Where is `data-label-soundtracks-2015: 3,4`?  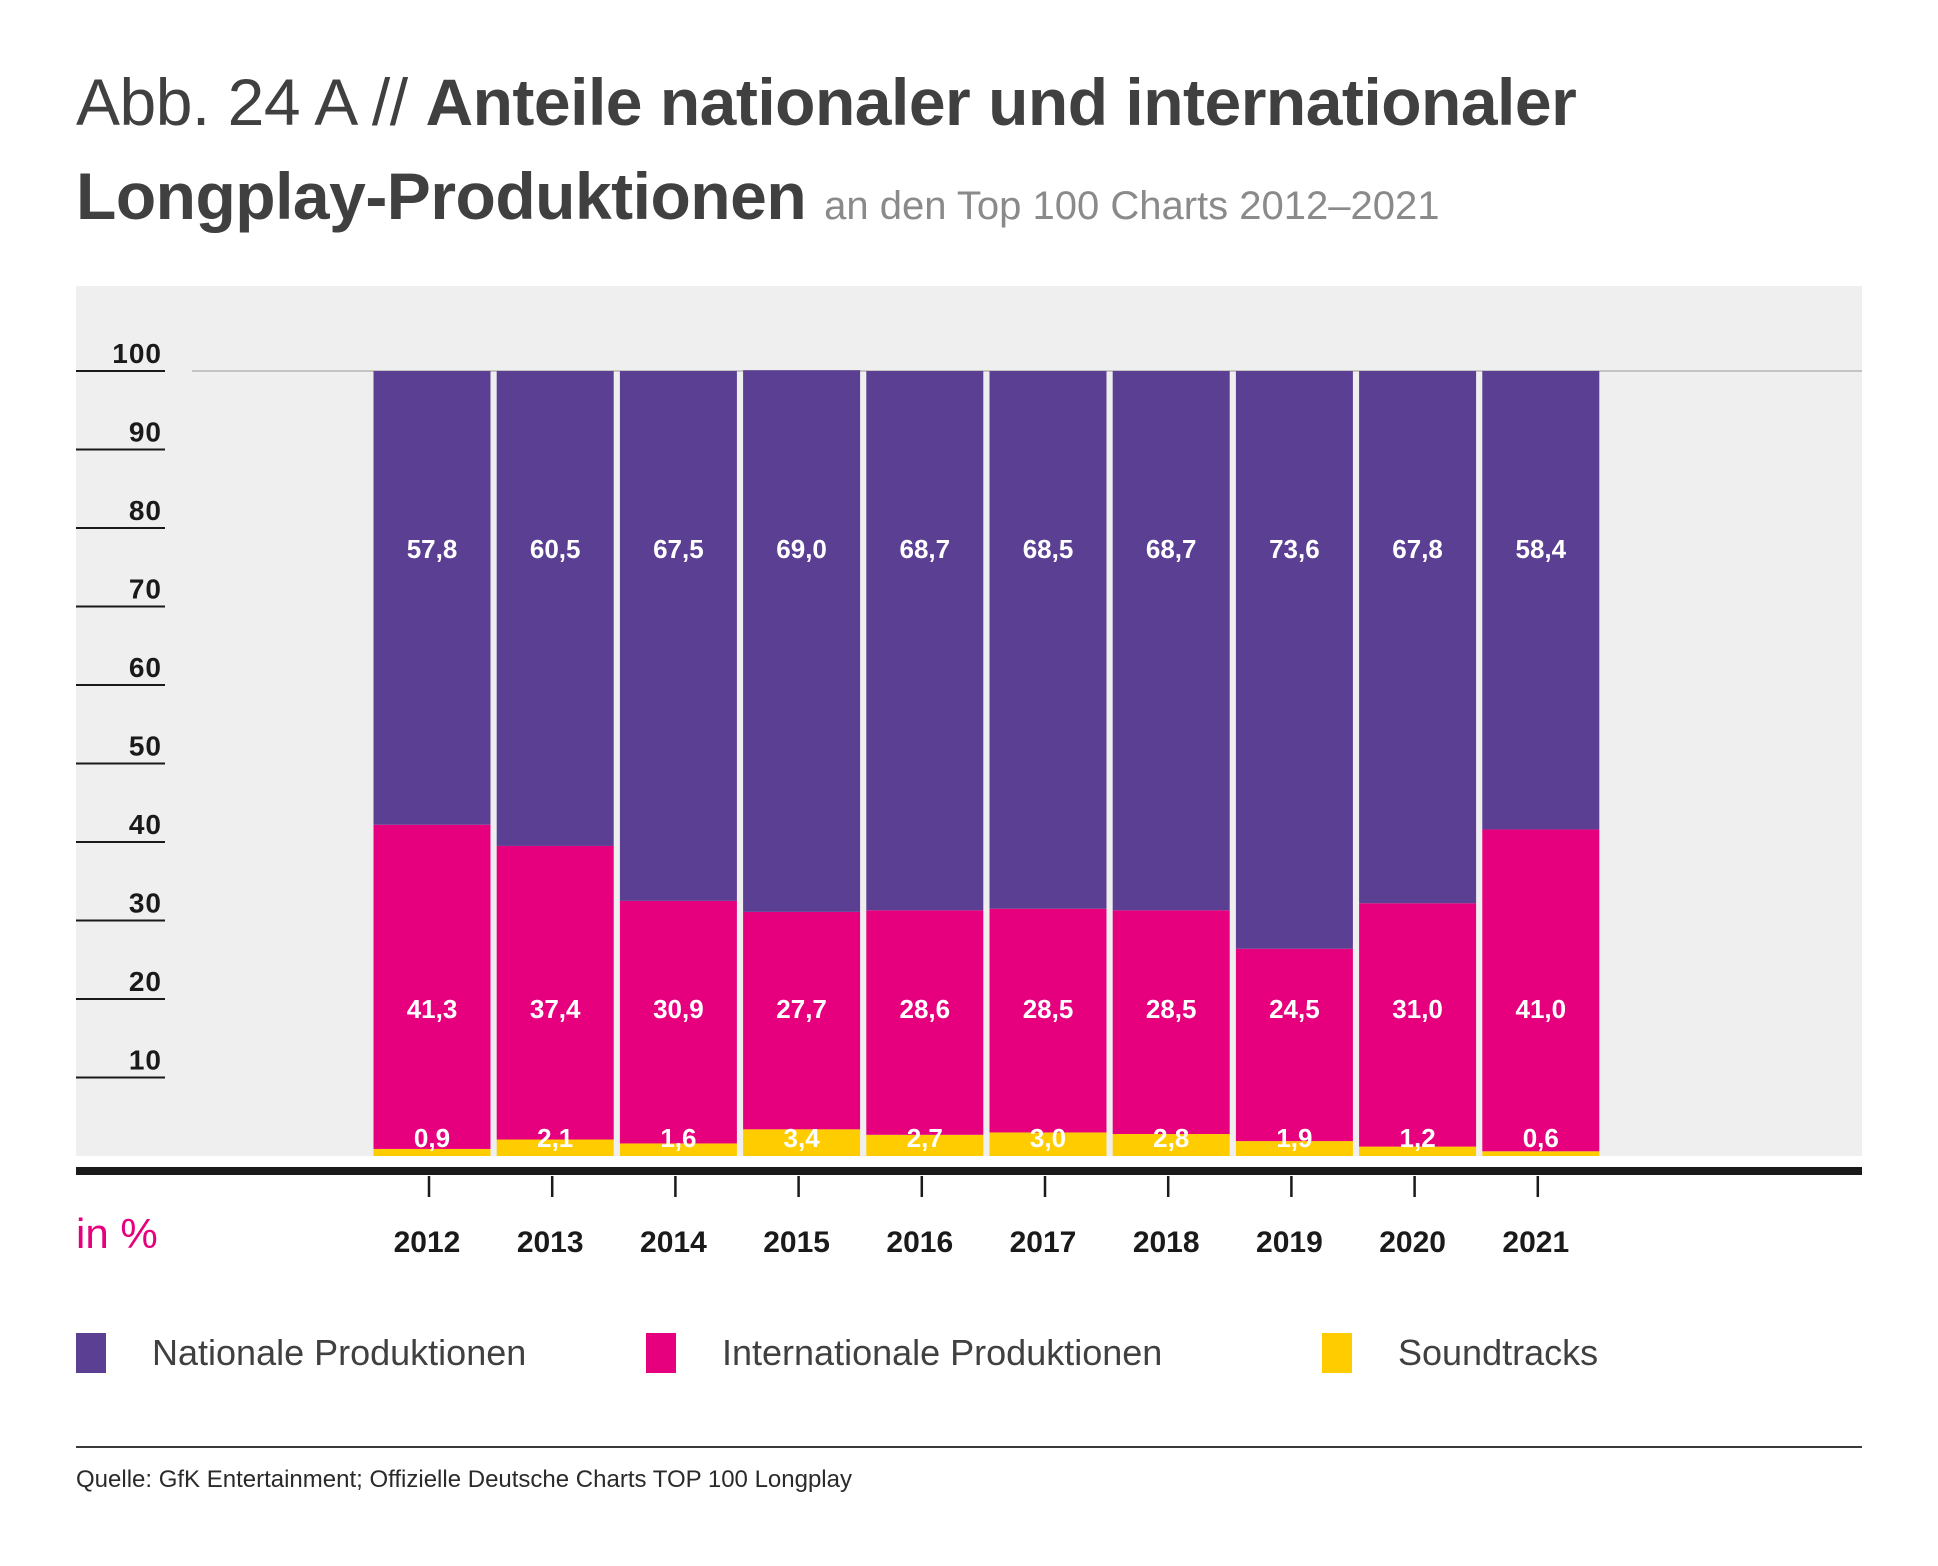
data-label-soundtracks-2015: 3,4 is located at coordinates (802, 1138).